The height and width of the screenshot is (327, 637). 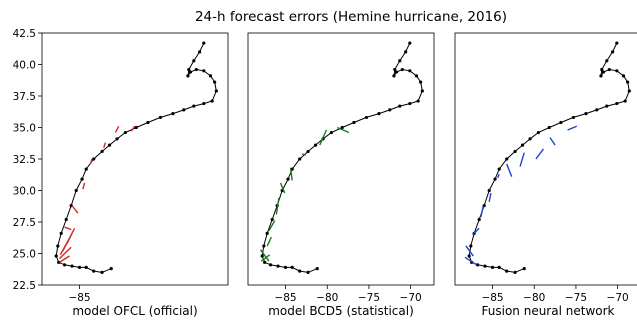 I want to click on y-tick-label: 42.5, so click(x=24, y=34).